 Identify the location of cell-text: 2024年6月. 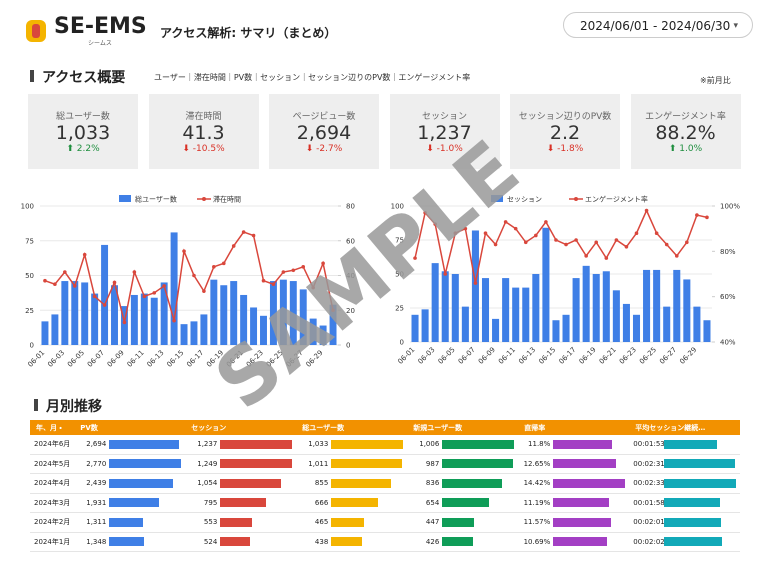
(52, 444).